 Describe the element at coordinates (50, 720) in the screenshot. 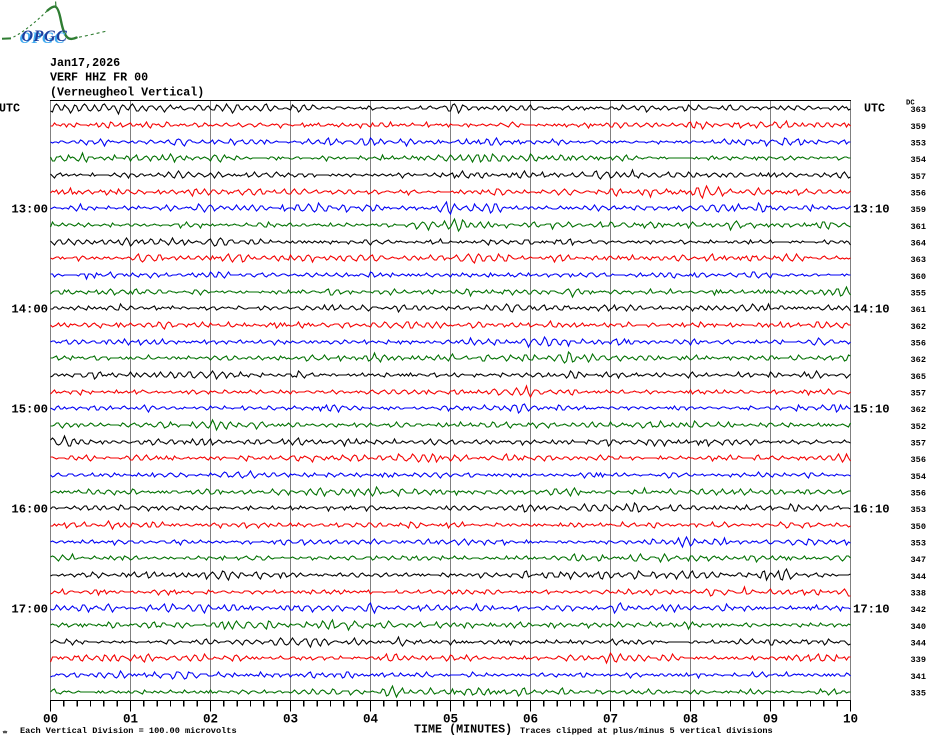

I see `svg-text: 00` at that location.